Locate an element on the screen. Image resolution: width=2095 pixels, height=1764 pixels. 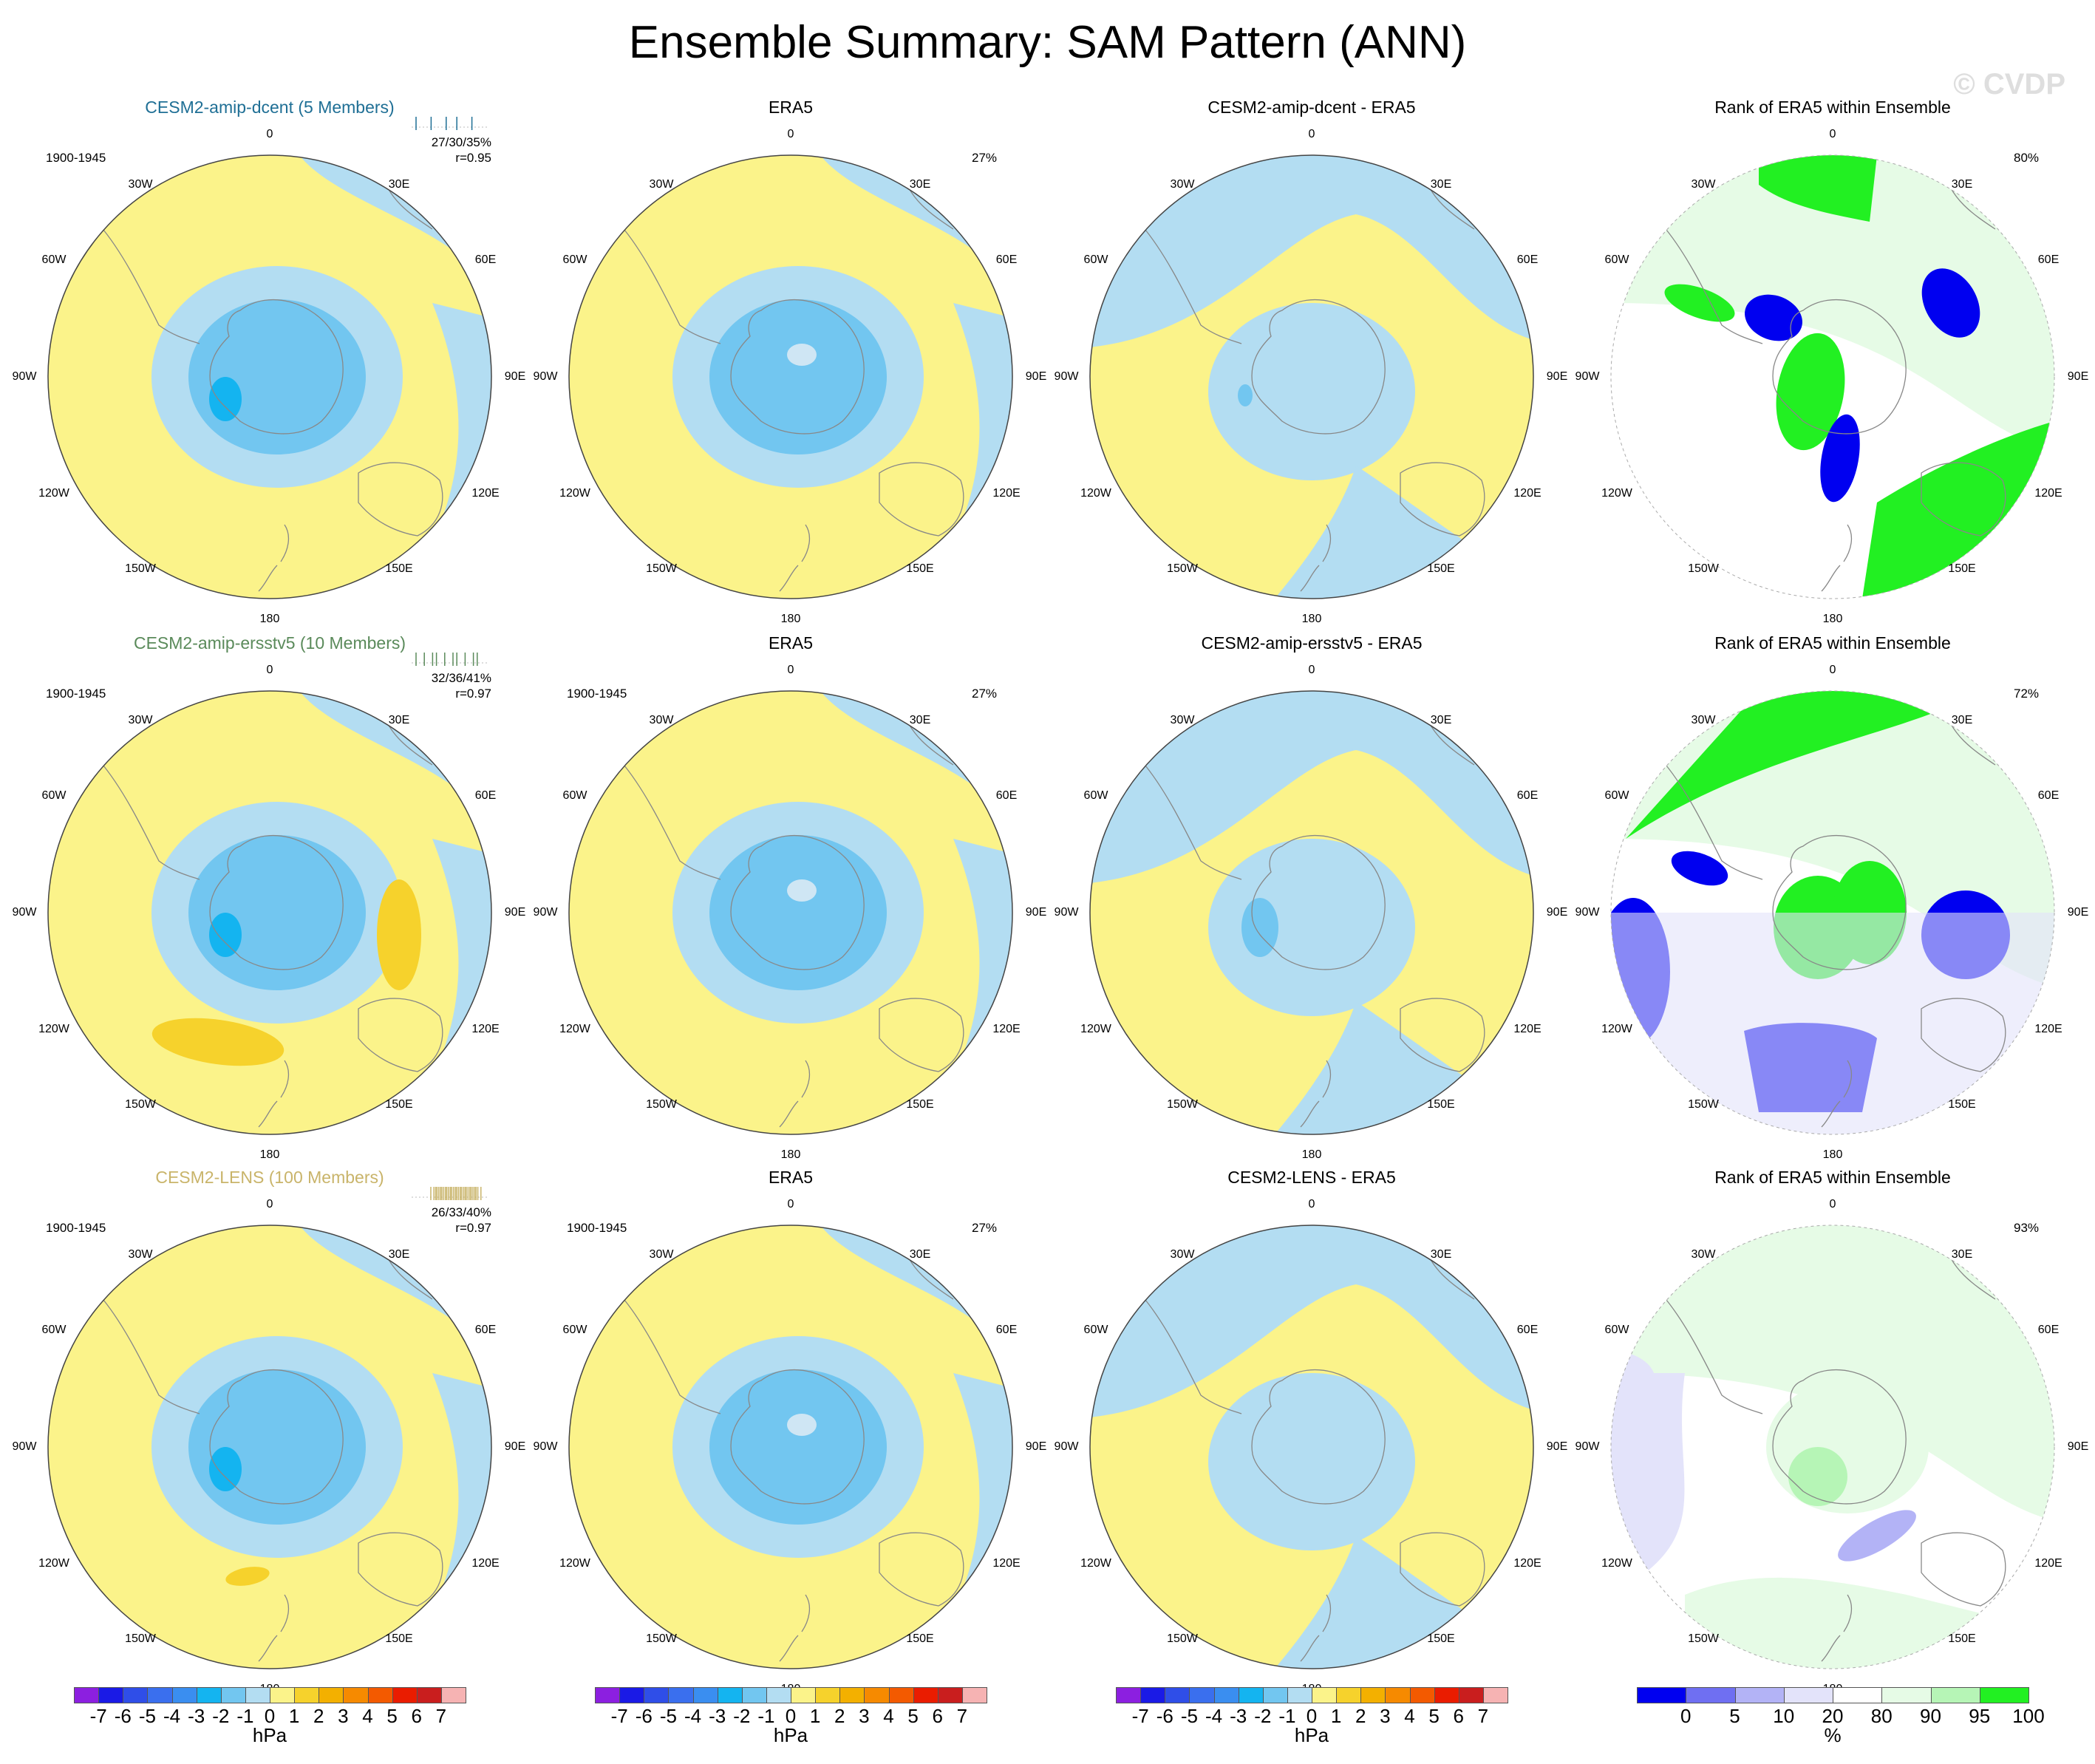
colorbar-tick-label: 6 is located at coordinates (937, 1716).